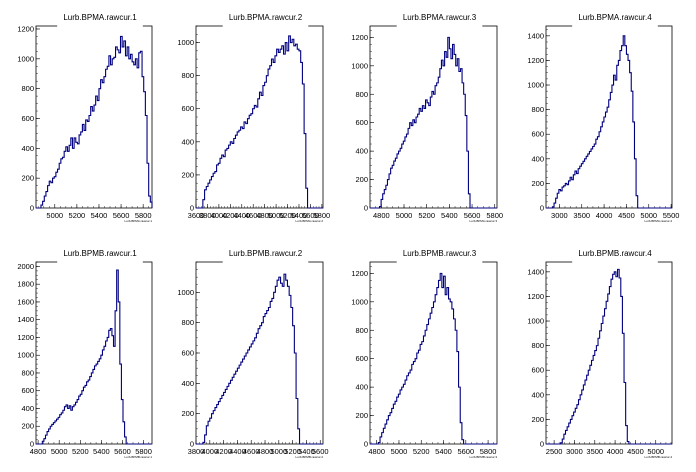  Describe the element at coordinates (440, 253) in the screenshot. I see `panel-title: Lurb.BPMB.rawcur.3` at that location.